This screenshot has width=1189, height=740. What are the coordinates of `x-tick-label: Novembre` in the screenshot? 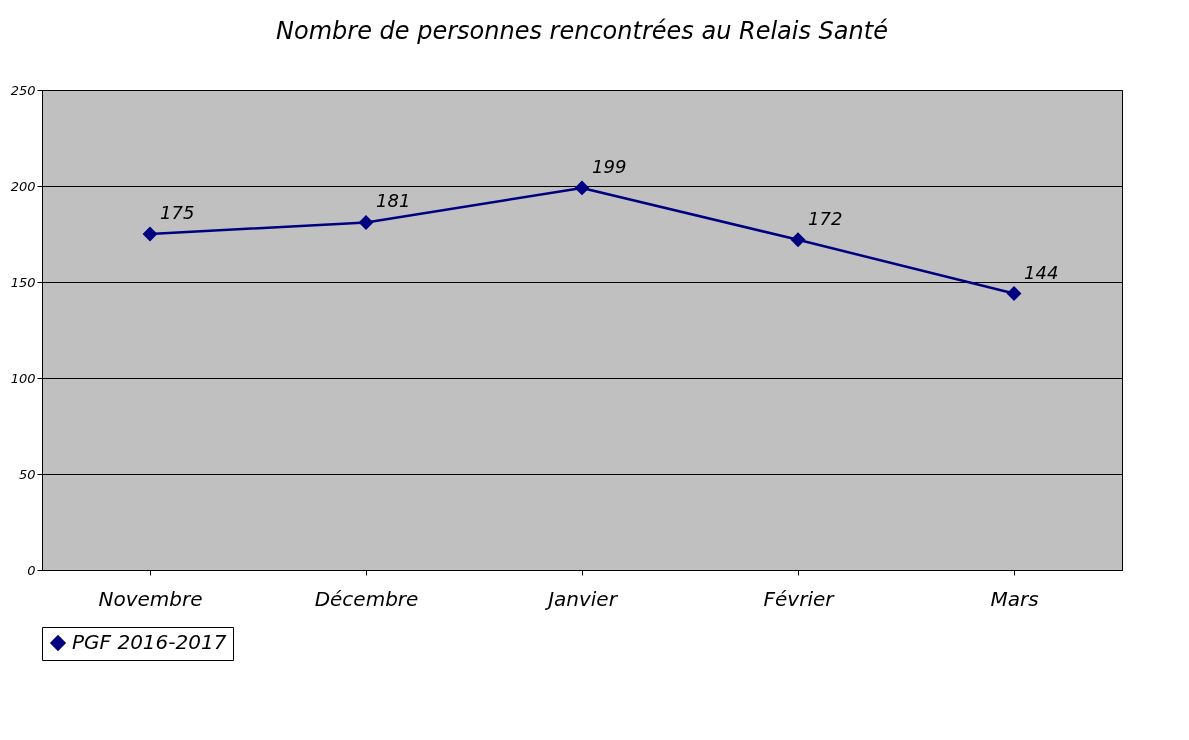 It's located at (150, 598).